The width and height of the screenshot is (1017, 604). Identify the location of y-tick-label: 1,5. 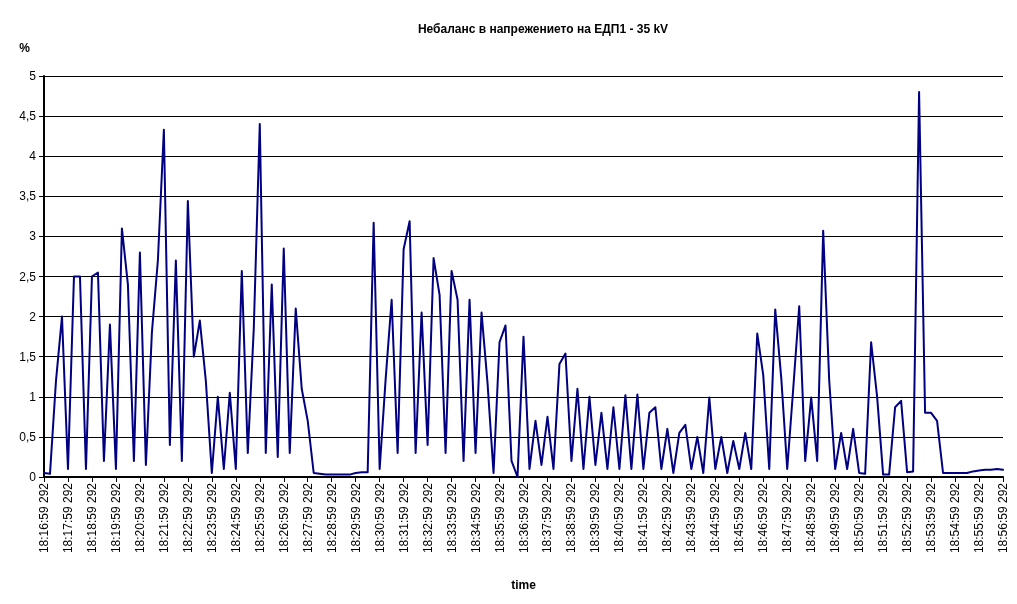
(28, 356).